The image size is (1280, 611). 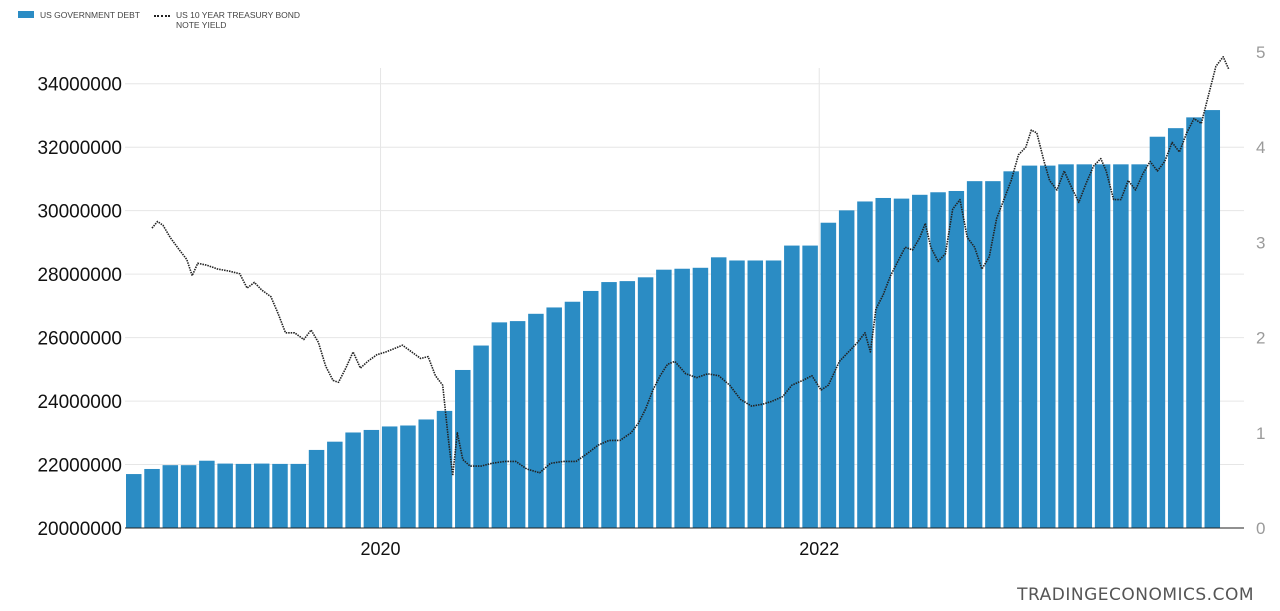 I want to click on left-tick-label: 20000000, so click(x=79, y=529).